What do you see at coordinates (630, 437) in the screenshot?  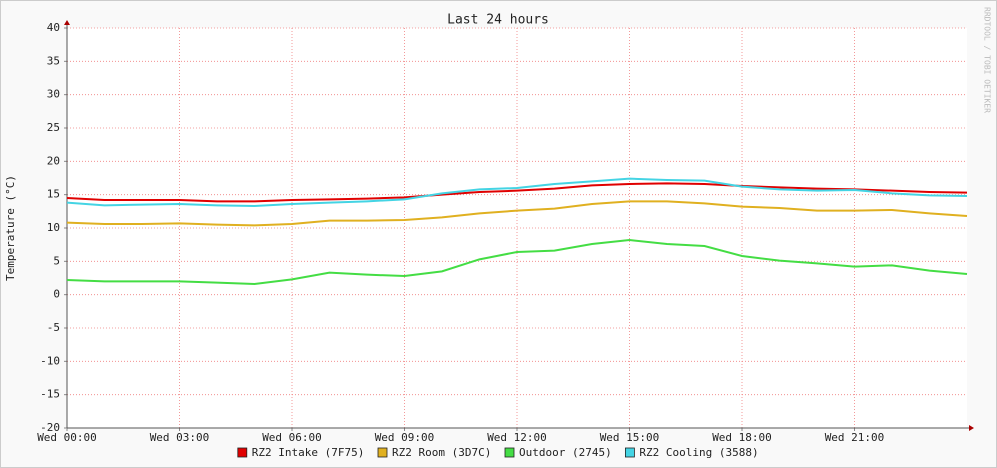 I see `x-tick-label: Wed 15:00` at bounding box center [630, 437].